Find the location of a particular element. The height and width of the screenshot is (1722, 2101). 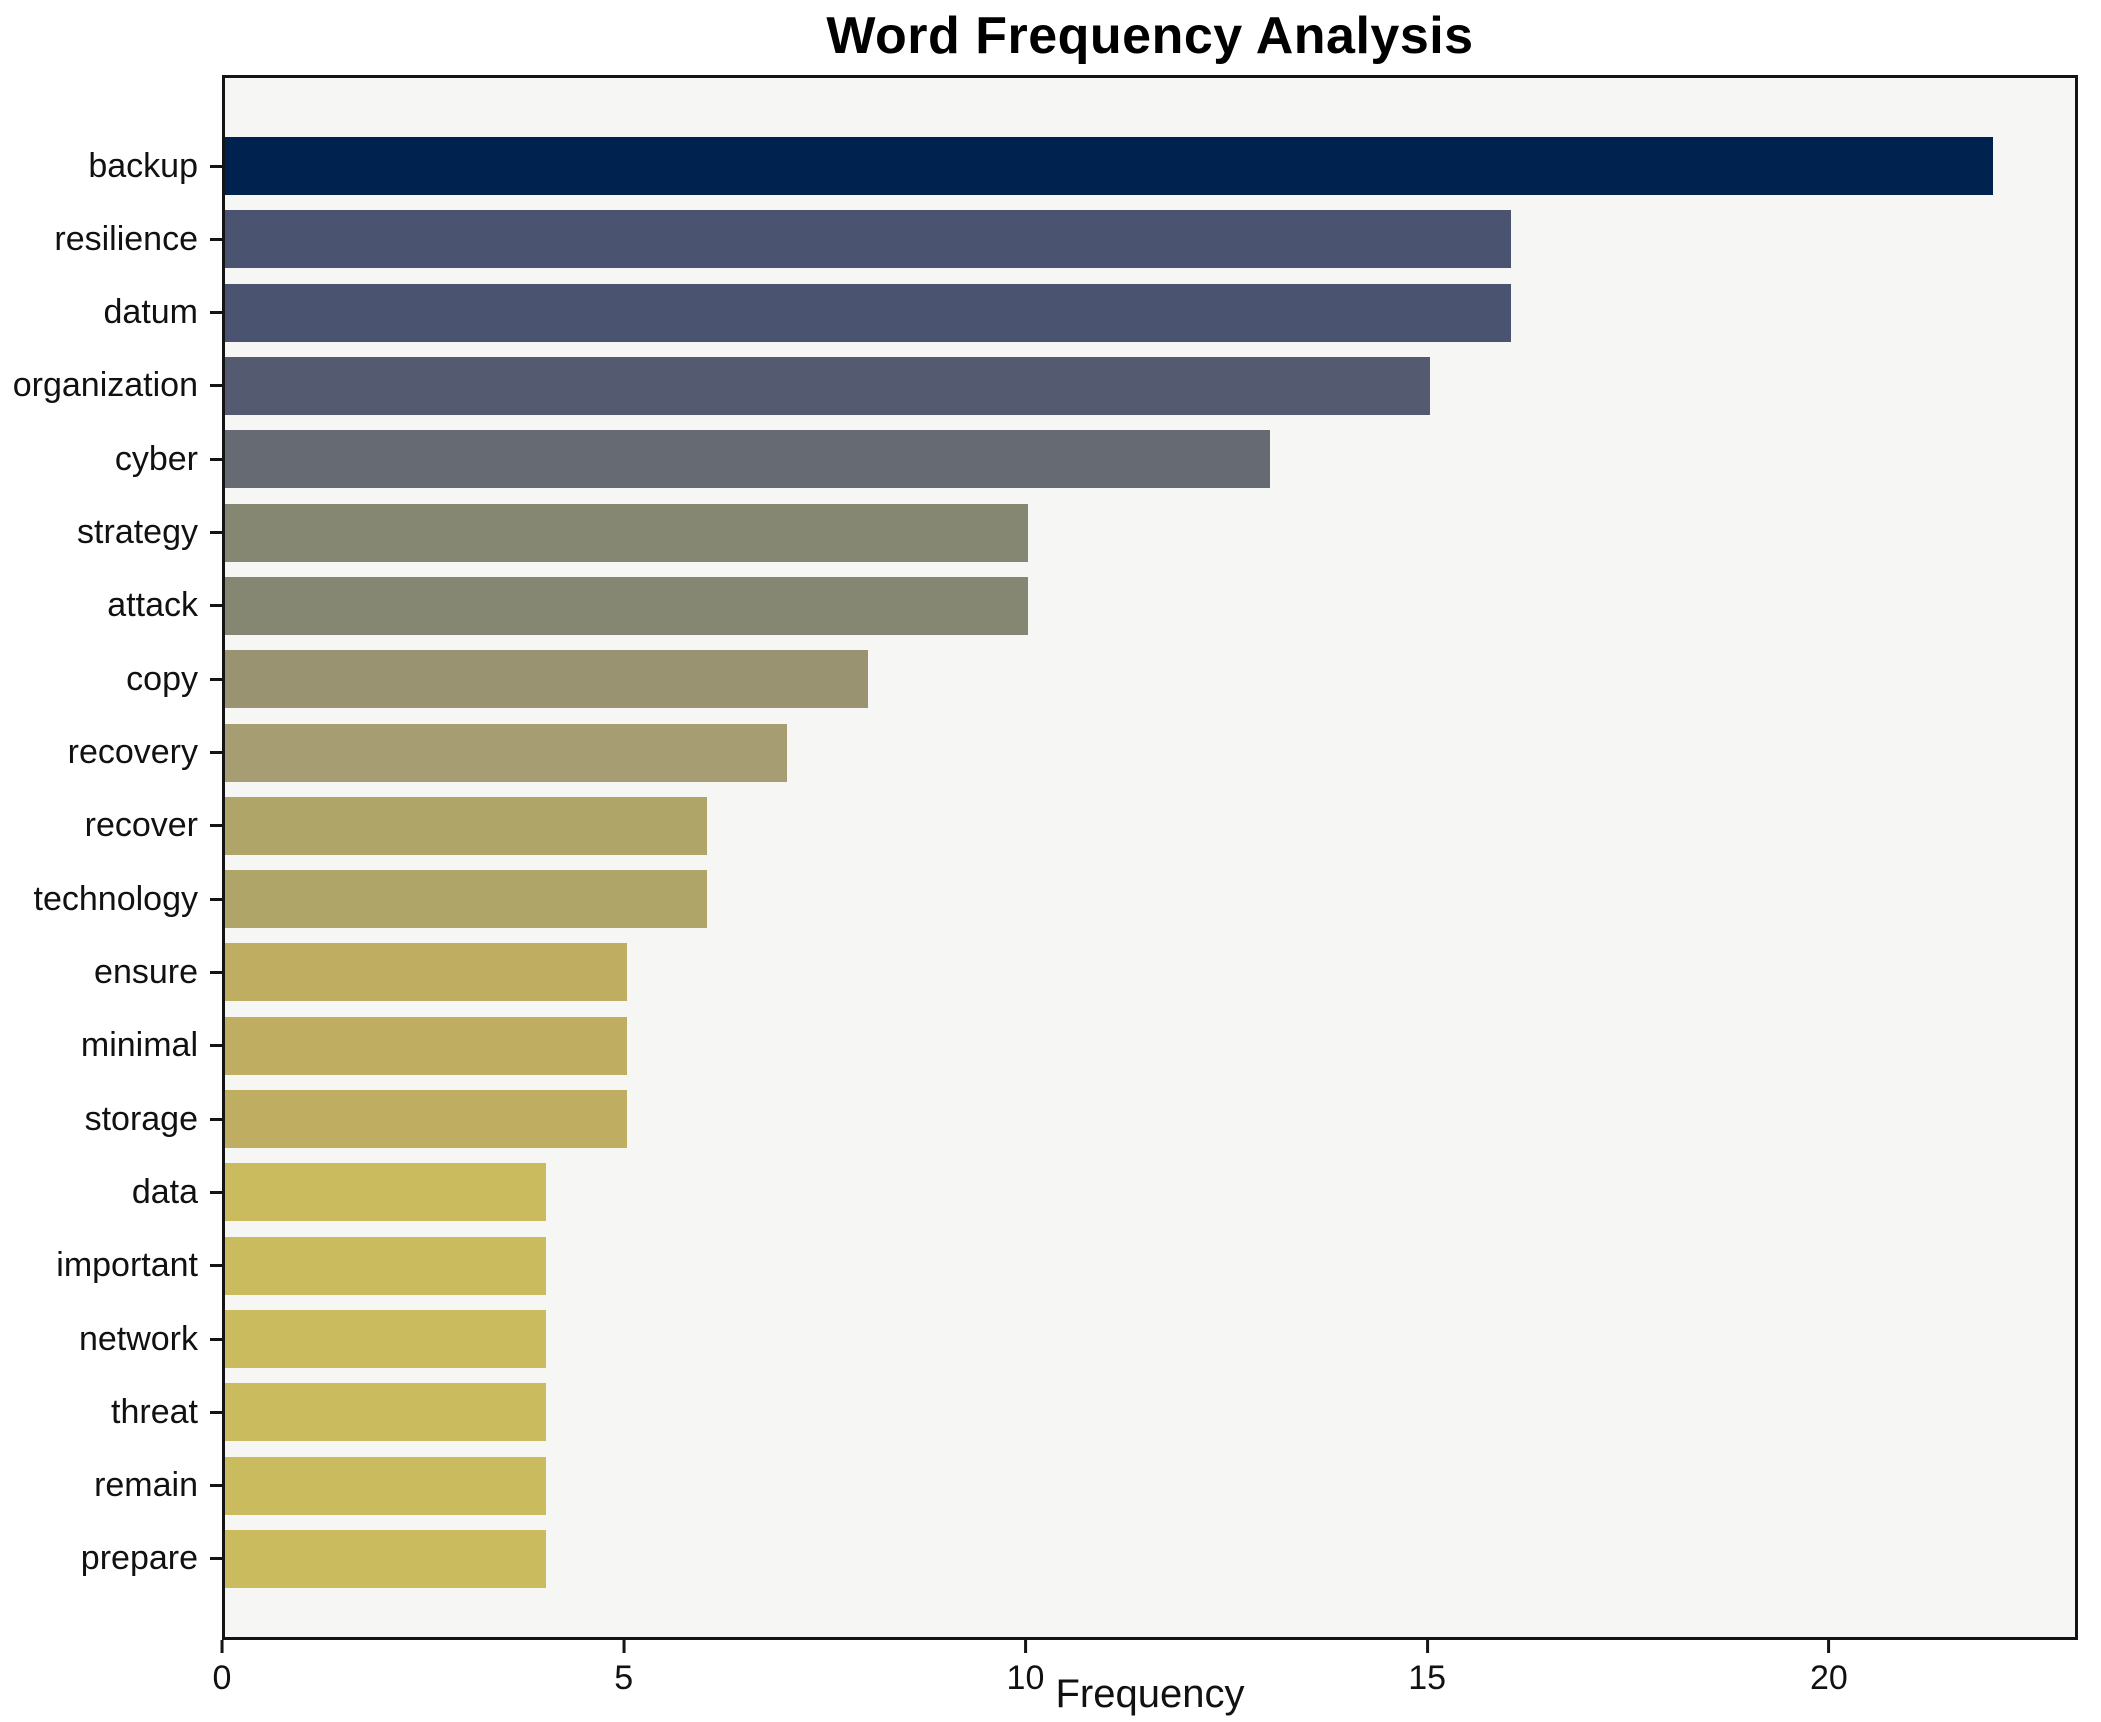

bar-row-organization: organization is located at coordinates (1039, 385).